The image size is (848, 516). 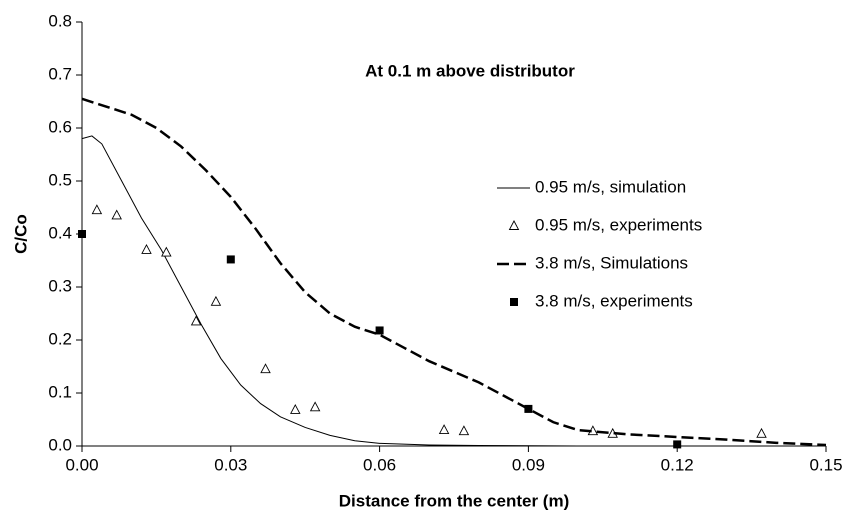 I want to click on legend-label: 0.95 m/s, simulation, so click(x=610, y=186).